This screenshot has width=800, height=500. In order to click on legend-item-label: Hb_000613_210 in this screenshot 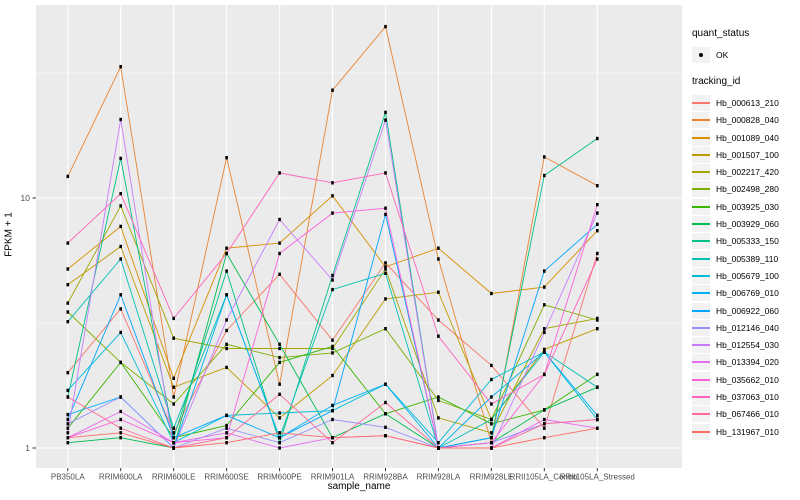, I will do `click(747, 102)`.